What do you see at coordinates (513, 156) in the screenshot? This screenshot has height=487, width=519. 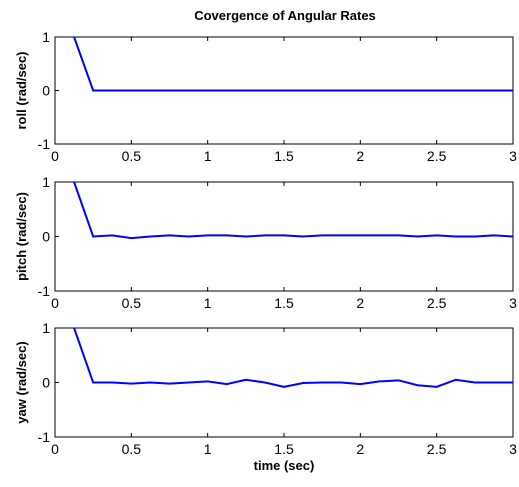 I see `roll-xtick-label: 3` at bounding box center [513, 156].